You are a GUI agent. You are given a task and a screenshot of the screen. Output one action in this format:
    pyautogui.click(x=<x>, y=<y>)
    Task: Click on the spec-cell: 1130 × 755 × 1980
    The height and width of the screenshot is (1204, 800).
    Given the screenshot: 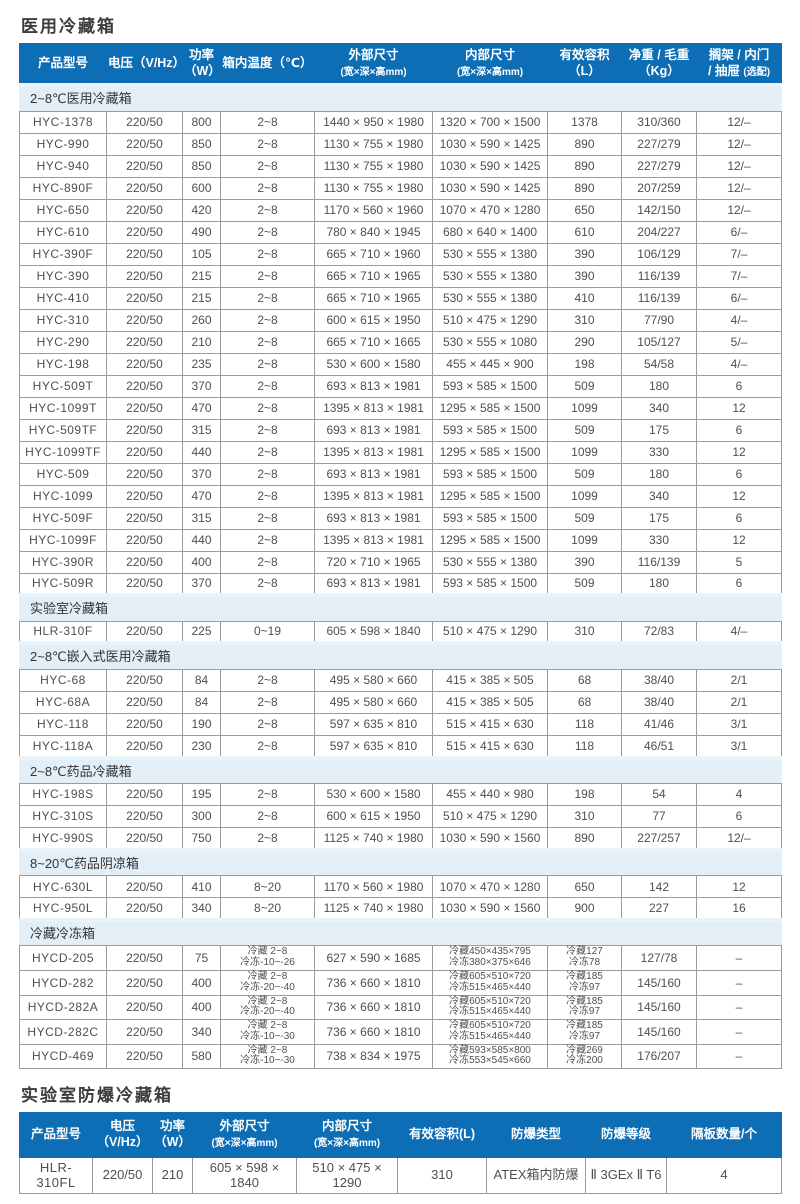 What is the action you would take?
    pyautogui.click(x=373, y=166)
    